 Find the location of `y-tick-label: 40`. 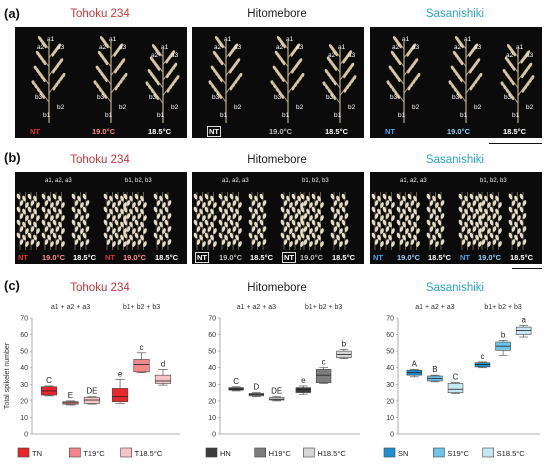

y-tick-label: 40 is located at coordinates (212, 368).